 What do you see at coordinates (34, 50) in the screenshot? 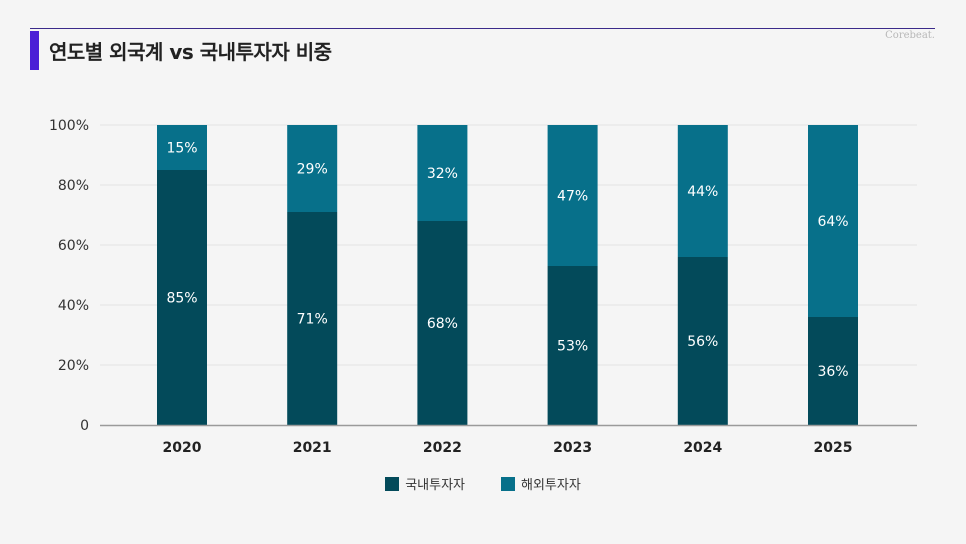
I see `title-accent-bar` at bounding box center [34, 50].